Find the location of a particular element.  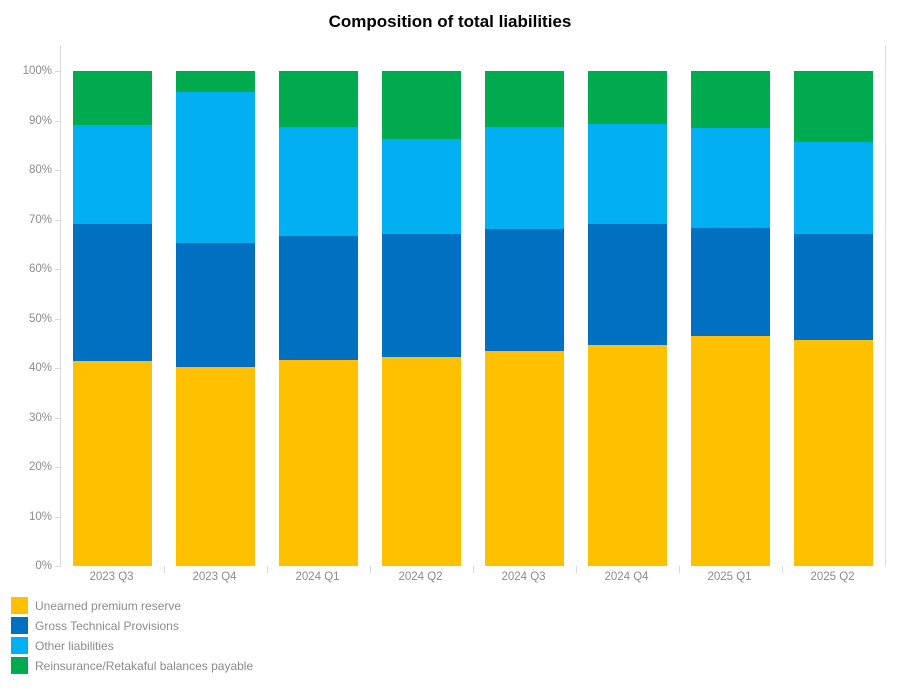

bar-2025-q1 is located at coordinates (730, 318).